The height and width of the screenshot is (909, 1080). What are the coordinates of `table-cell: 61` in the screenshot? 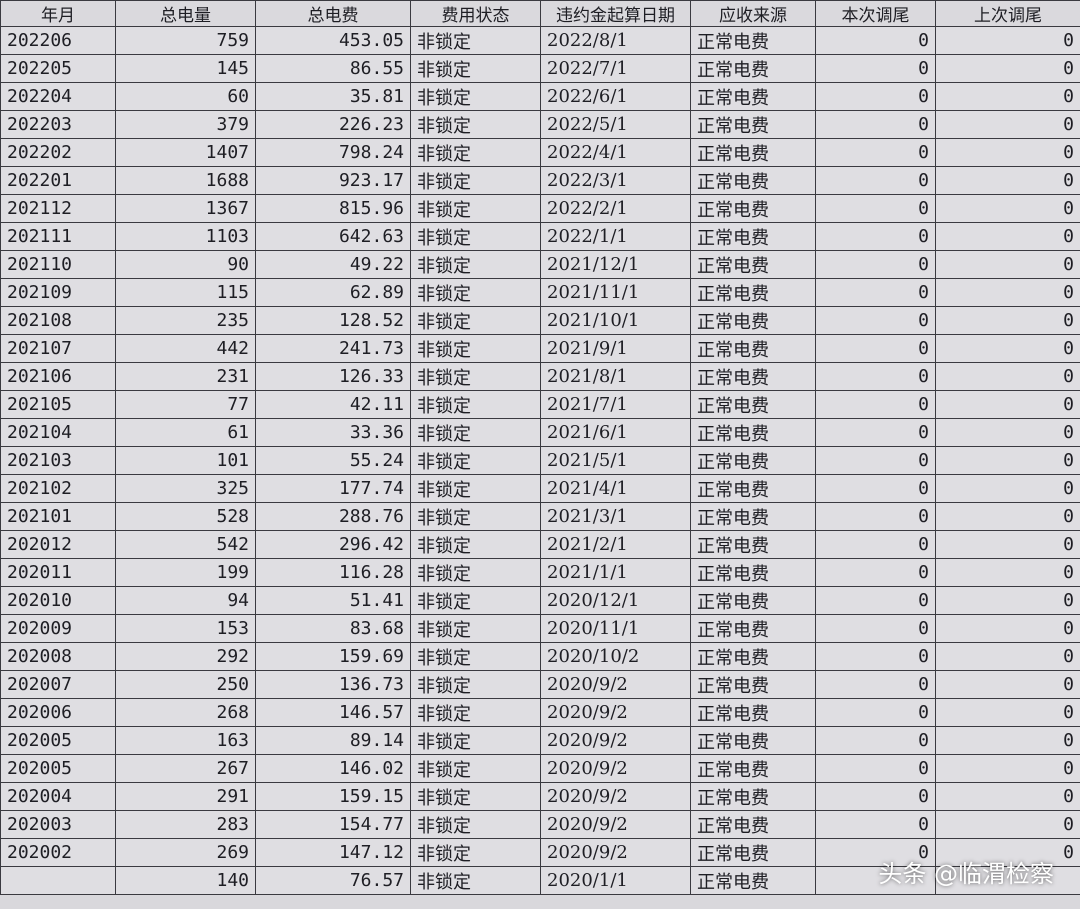 It's located at (185, 432).